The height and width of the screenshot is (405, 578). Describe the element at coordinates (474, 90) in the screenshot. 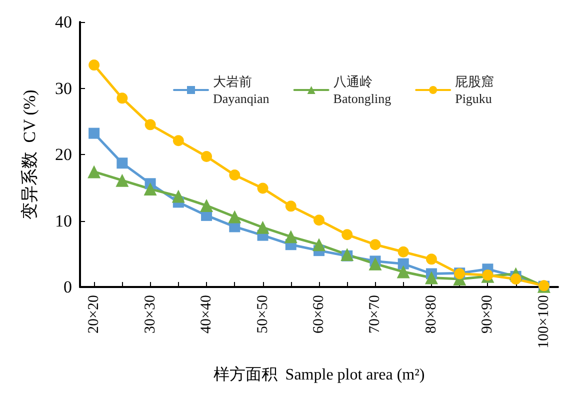

I see `legend-label: 屁股窟 Piguku` at that location.